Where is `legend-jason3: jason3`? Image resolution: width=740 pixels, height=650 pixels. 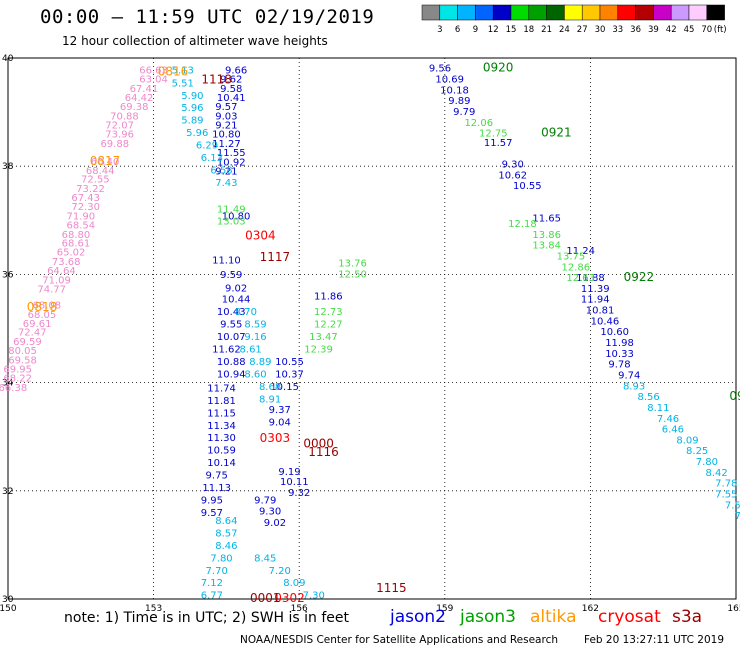 legend-jason3: jason3 is located at coordinates (488, 617).